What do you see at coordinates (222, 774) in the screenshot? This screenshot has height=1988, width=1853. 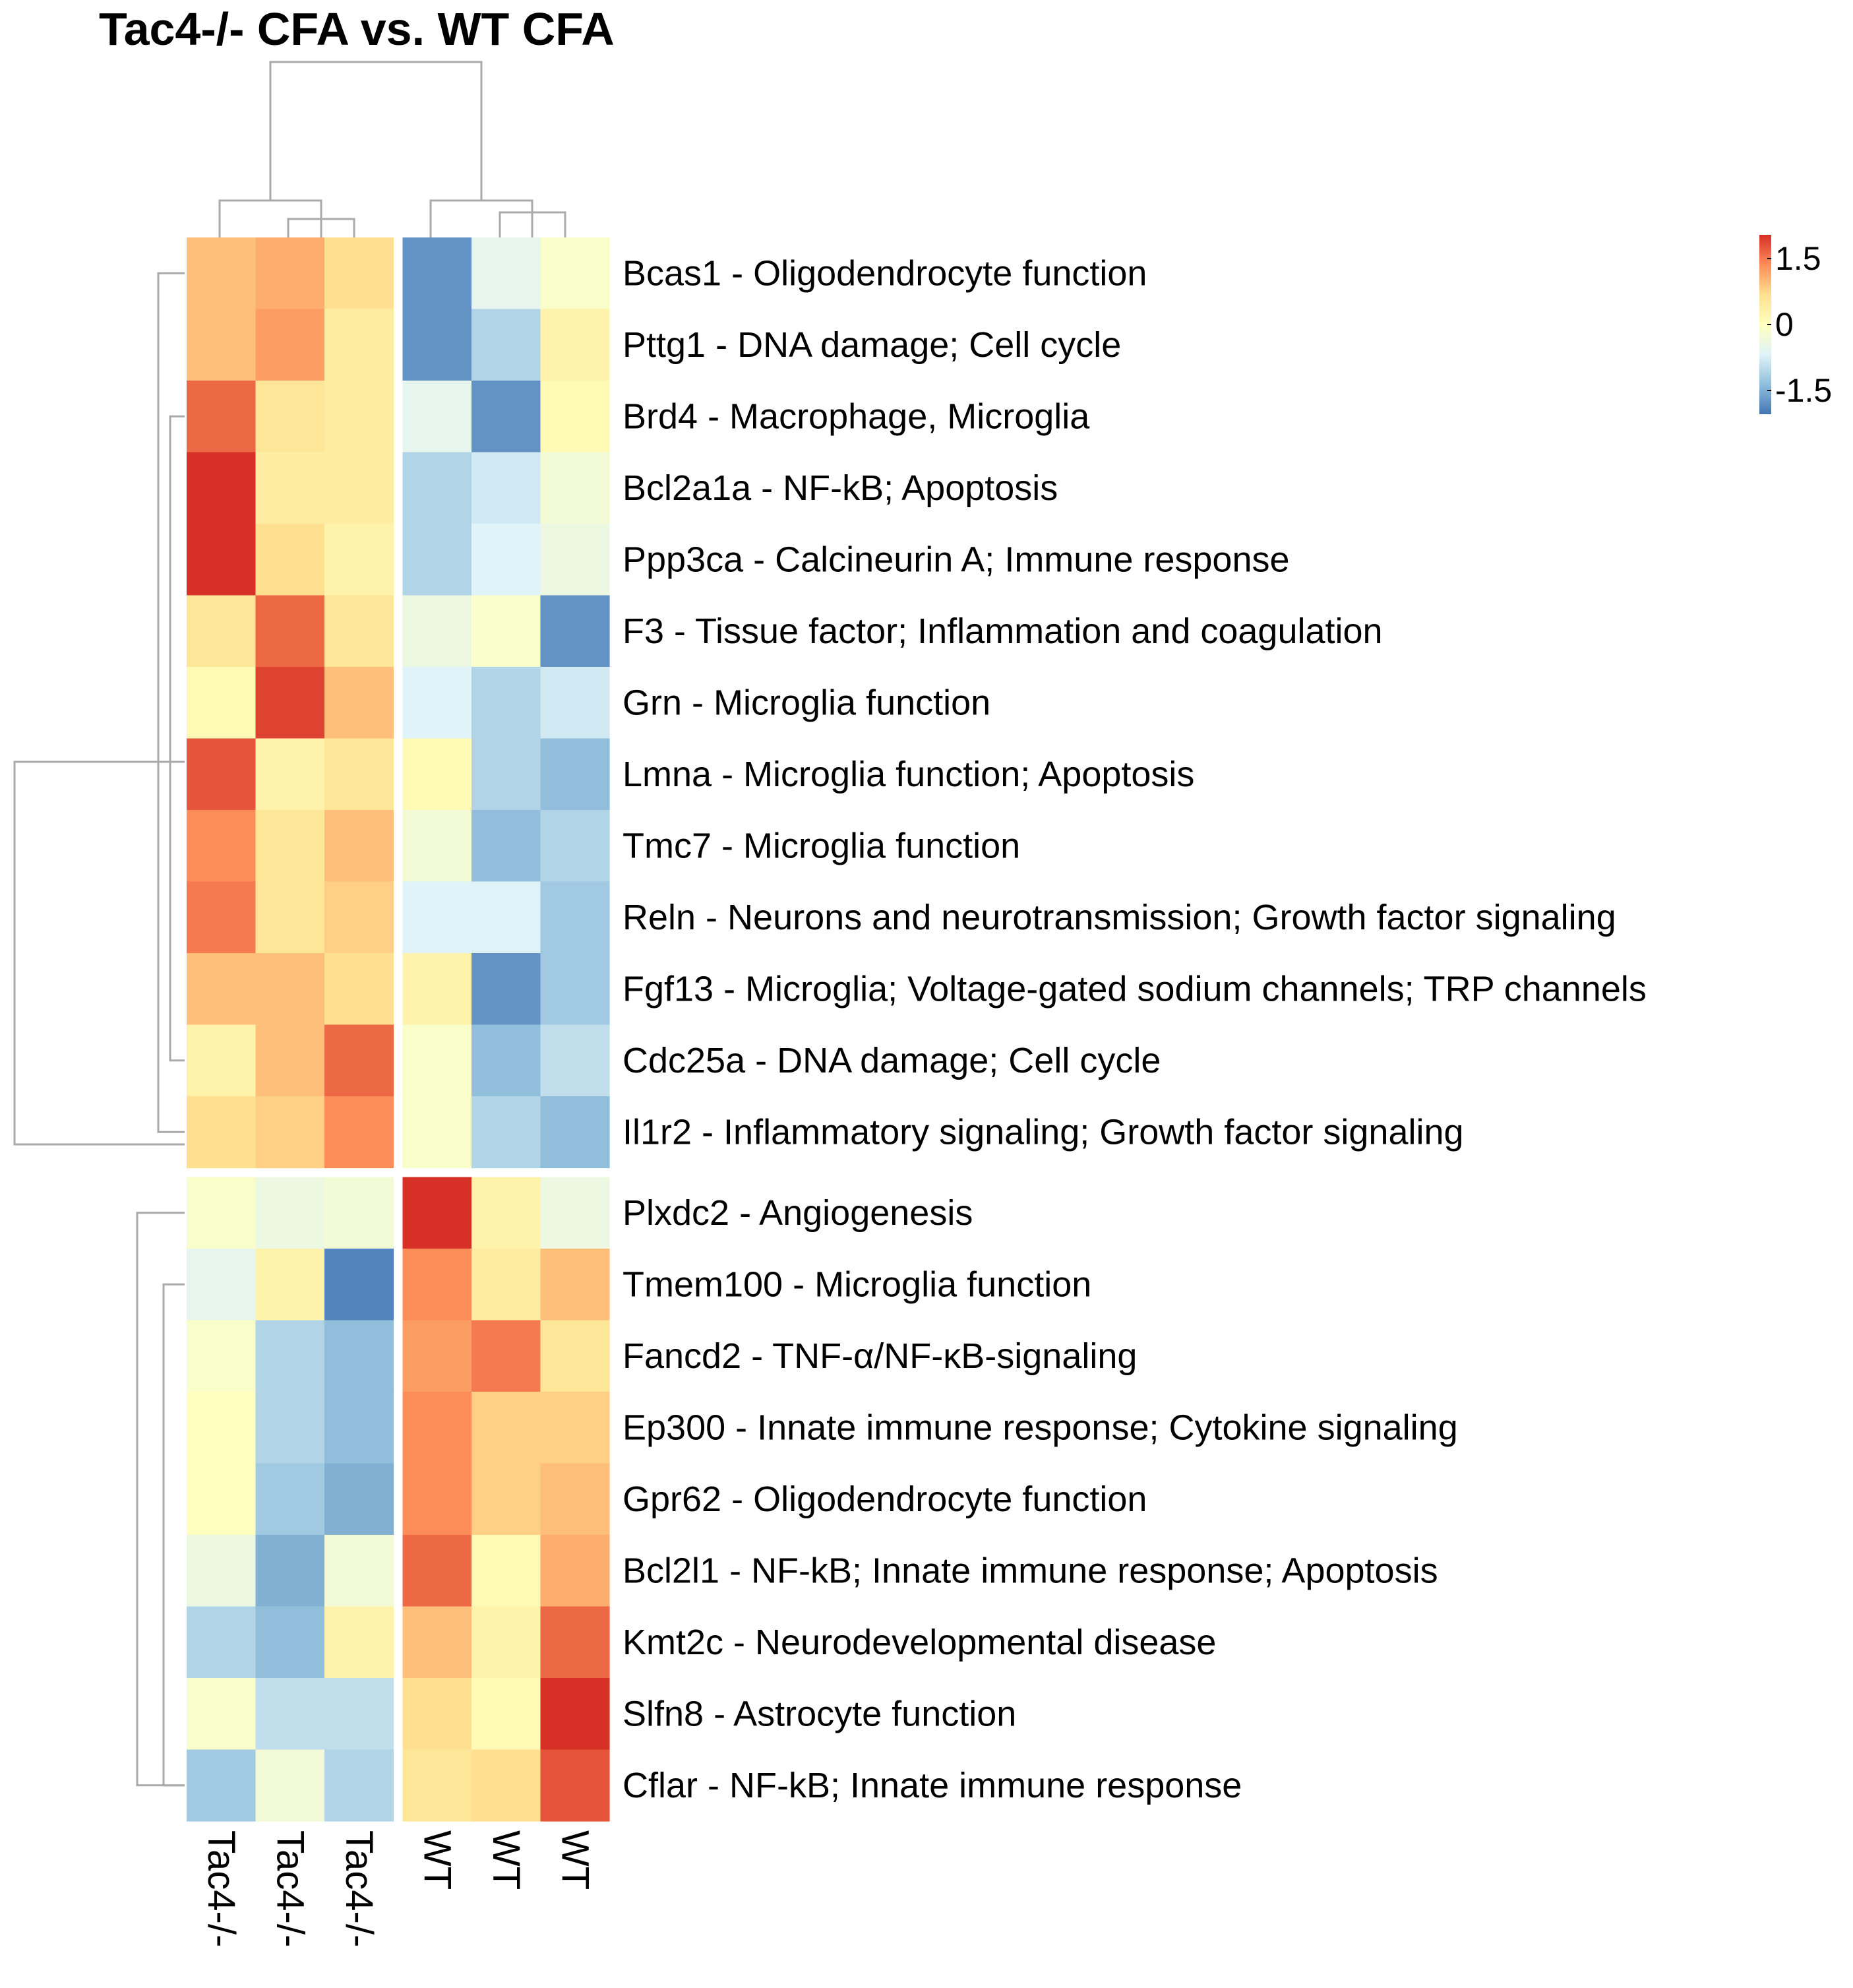 I see `heatmap-cell-r7-c0` at bounding box center [222, 774].